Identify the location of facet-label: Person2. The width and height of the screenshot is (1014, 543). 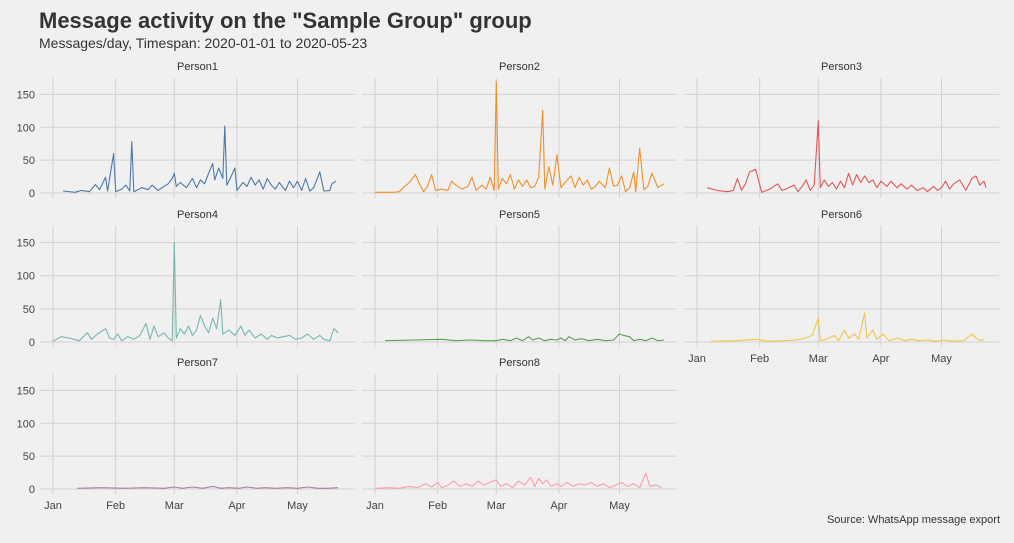
(519, 67).